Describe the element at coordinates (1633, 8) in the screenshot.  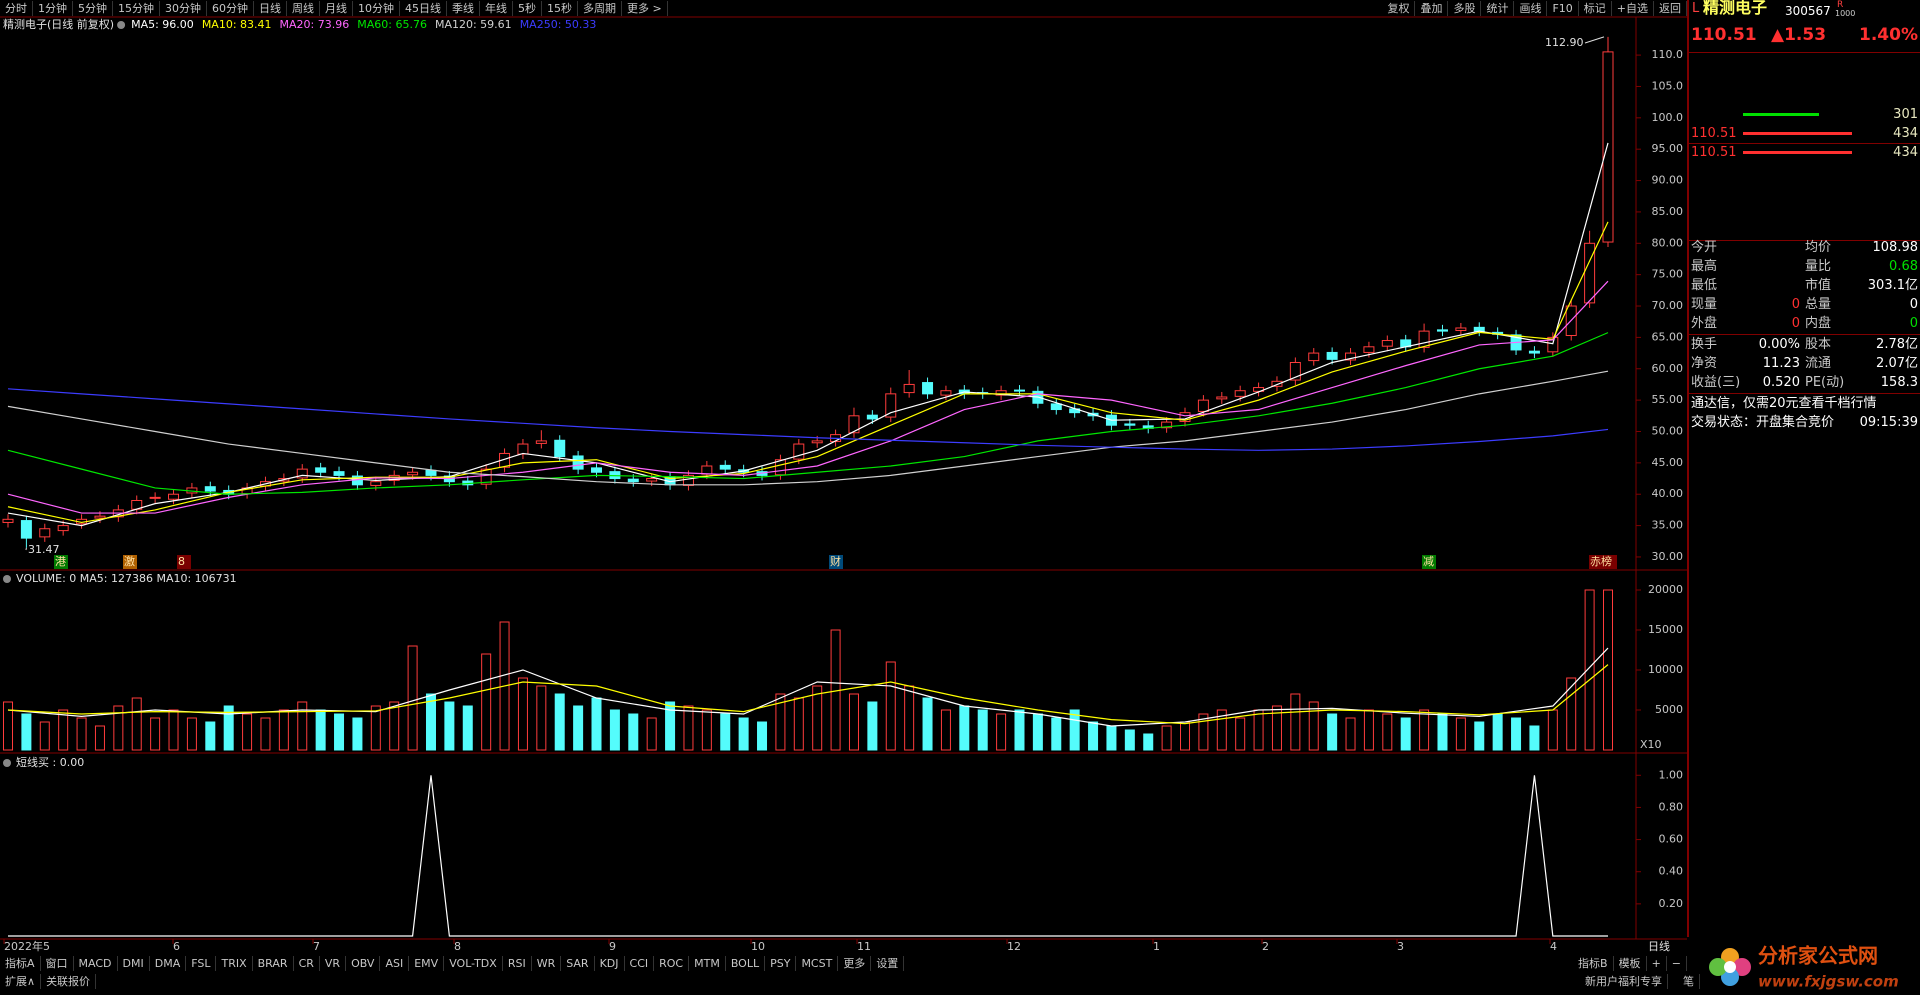
I see `tab: +自选` at that location.